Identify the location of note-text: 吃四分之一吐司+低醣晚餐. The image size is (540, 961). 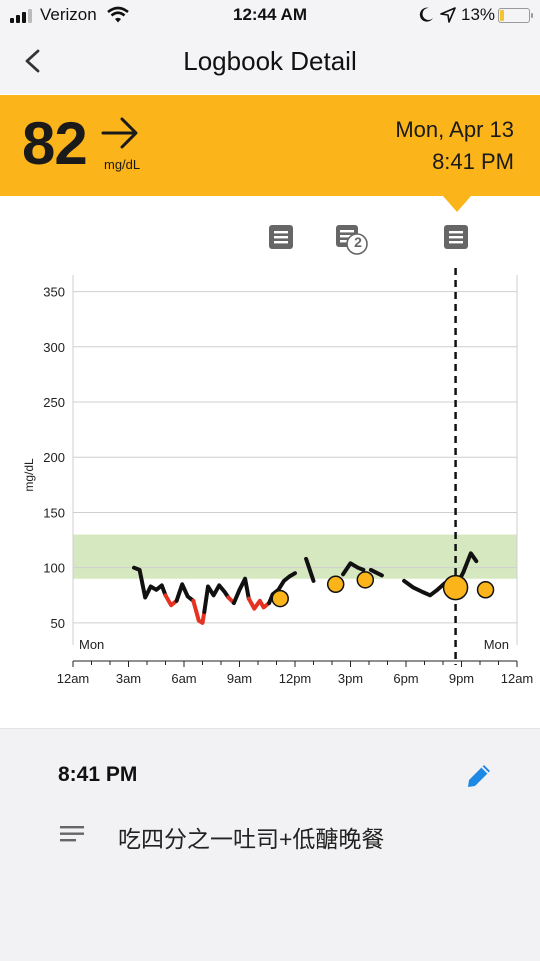
(251, 839).